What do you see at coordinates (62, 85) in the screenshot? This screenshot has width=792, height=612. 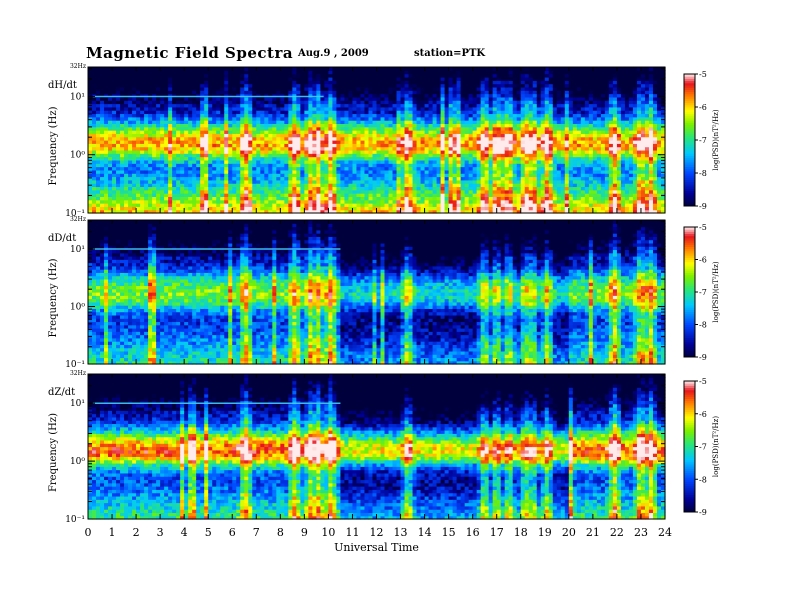 I see `panel-label: dH/dt` at bounding box center [62, 85].